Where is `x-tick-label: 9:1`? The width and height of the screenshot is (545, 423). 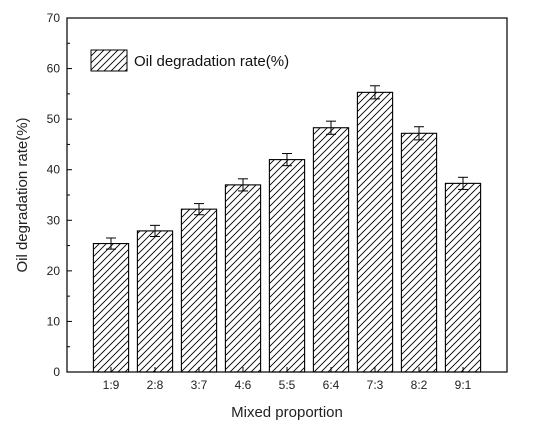
x-tick-label: 9:1 is located at coordinates (463, 385).